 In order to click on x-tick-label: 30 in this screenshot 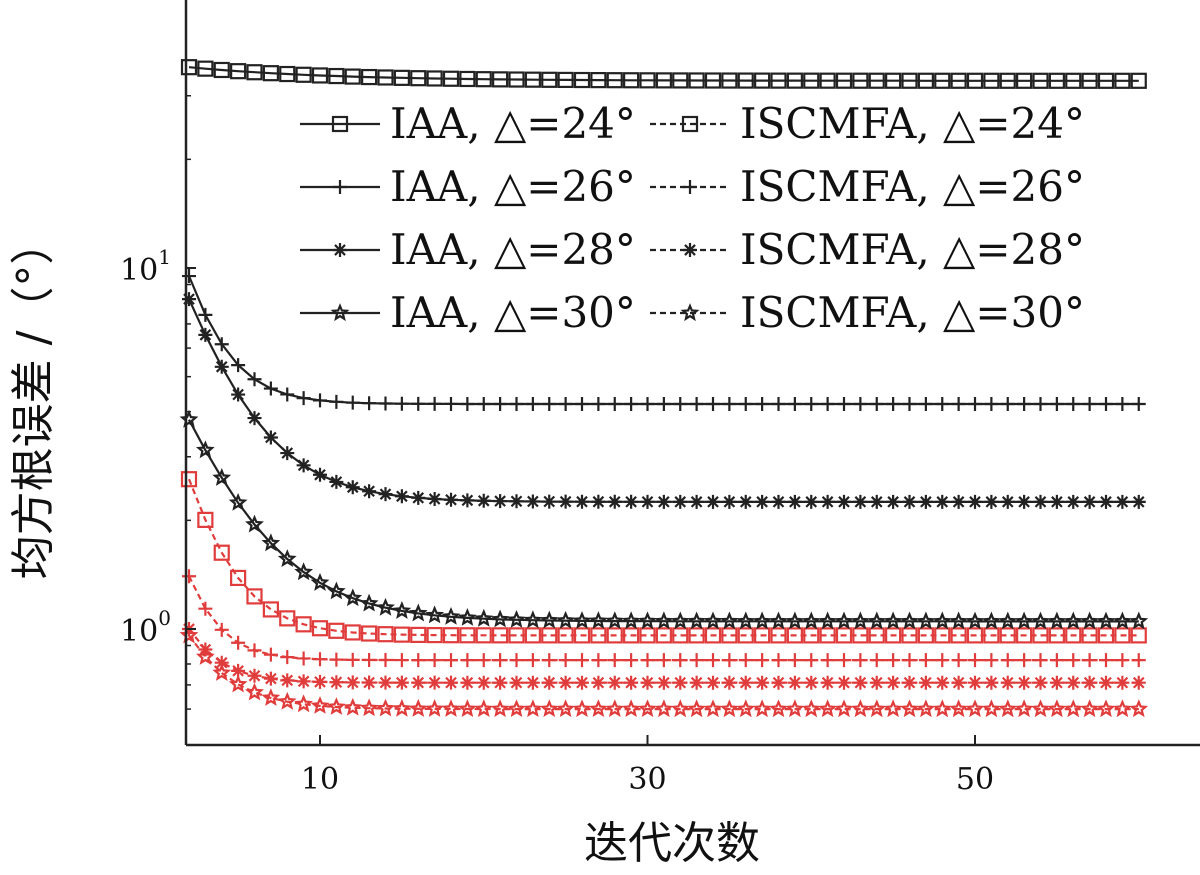, I will do `click(647, 779)`.